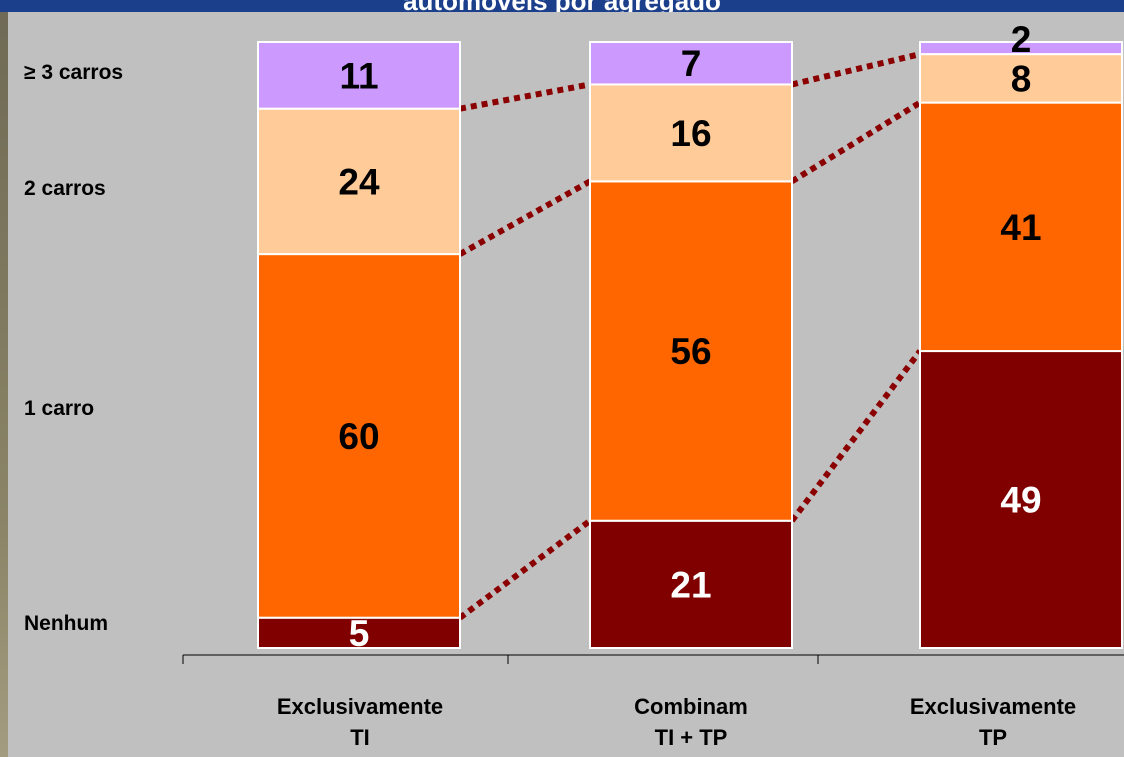 The width and height of the screenshot is (1124, 757). I want to click on bar-segment--3-carros-0, so click(359, 75).